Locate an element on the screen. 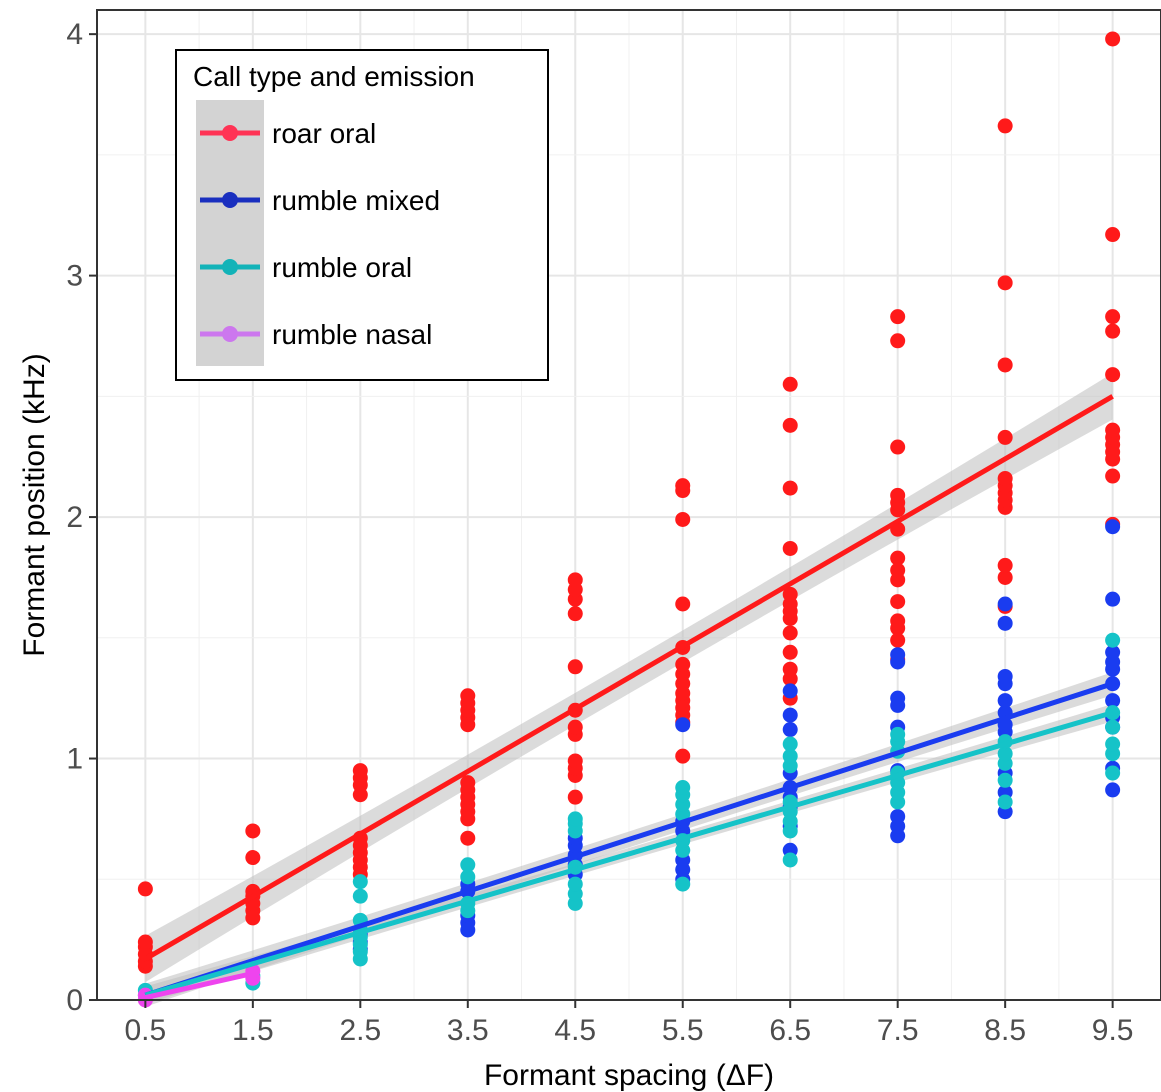 The height and width of the screenshot is (1092, 1161). legend-label: rumble nasal is located at coordinates (352, 334).